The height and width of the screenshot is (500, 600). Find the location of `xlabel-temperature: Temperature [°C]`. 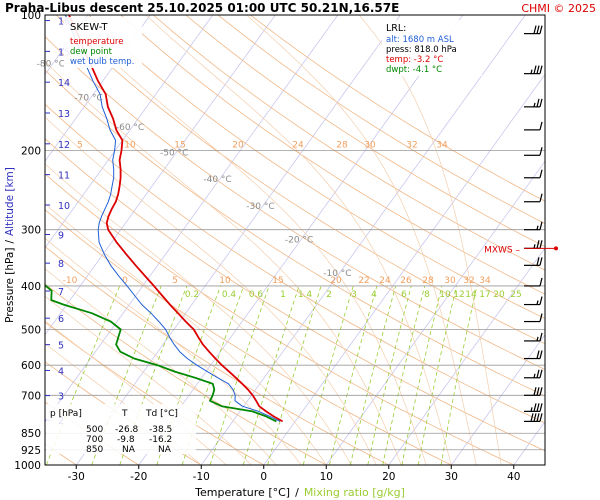

xlabel-temperature: Temperature [°C] is located at coordinates (242, 492).